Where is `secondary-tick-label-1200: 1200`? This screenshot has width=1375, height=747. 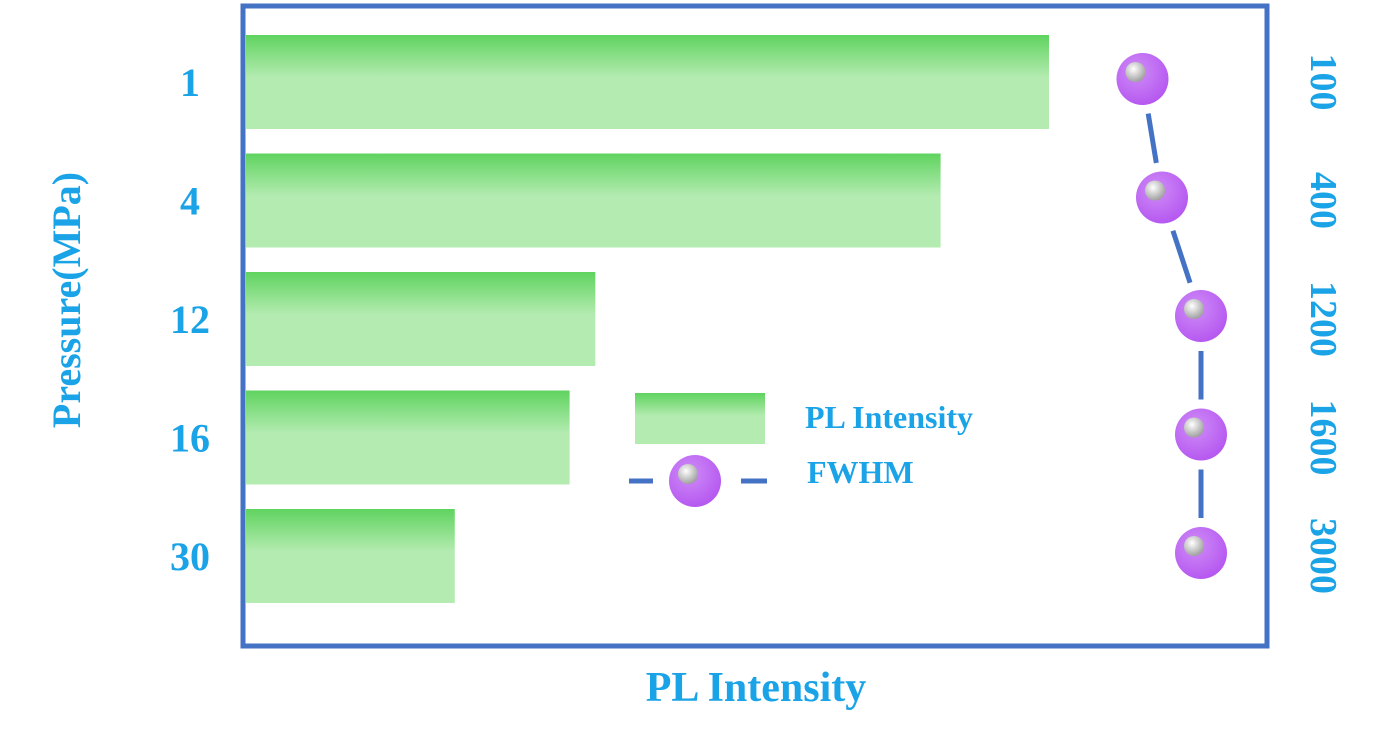
secondary-tick-label-1200: 1200 is located at coordinates (1323, 319).